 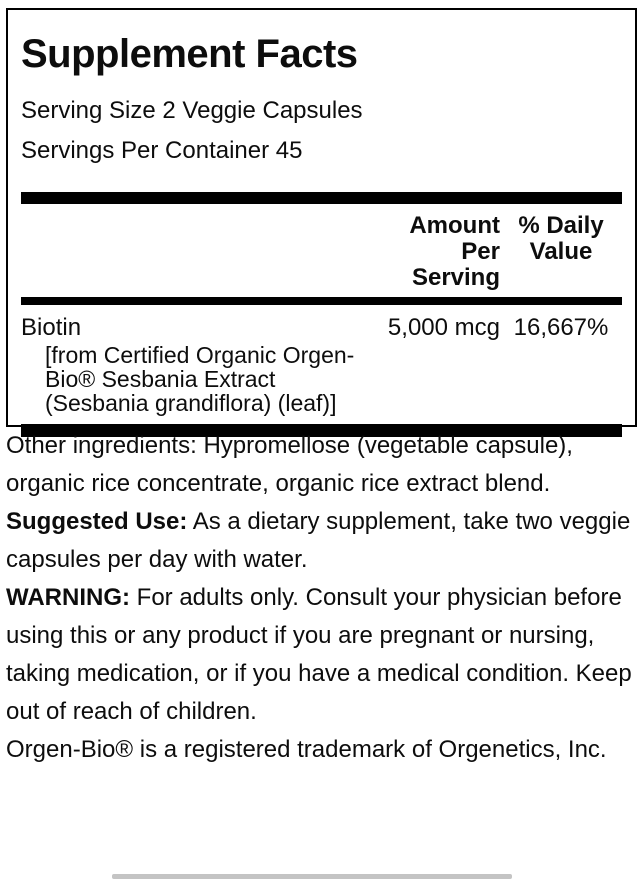 I want to click on divider-bar-bottom, so click(x=321, y=430).